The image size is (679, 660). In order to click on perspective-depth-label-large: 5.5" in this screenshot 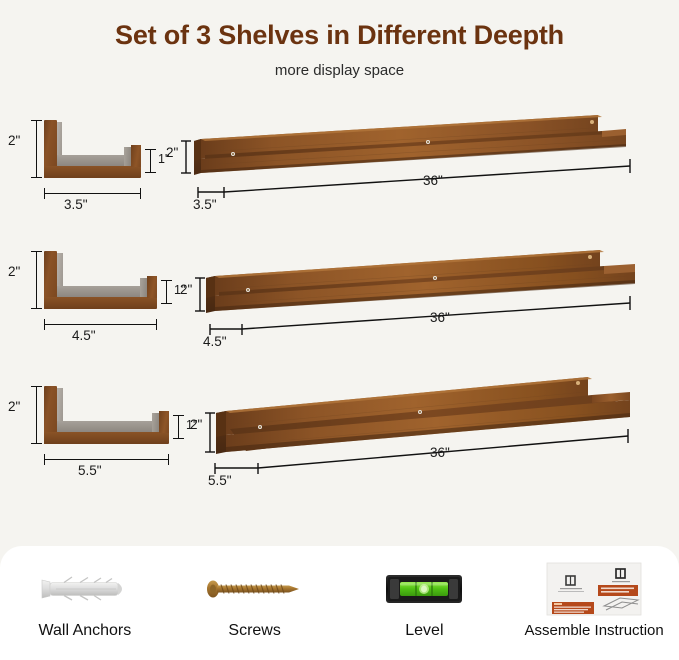, I will do `click(220, 480)`.